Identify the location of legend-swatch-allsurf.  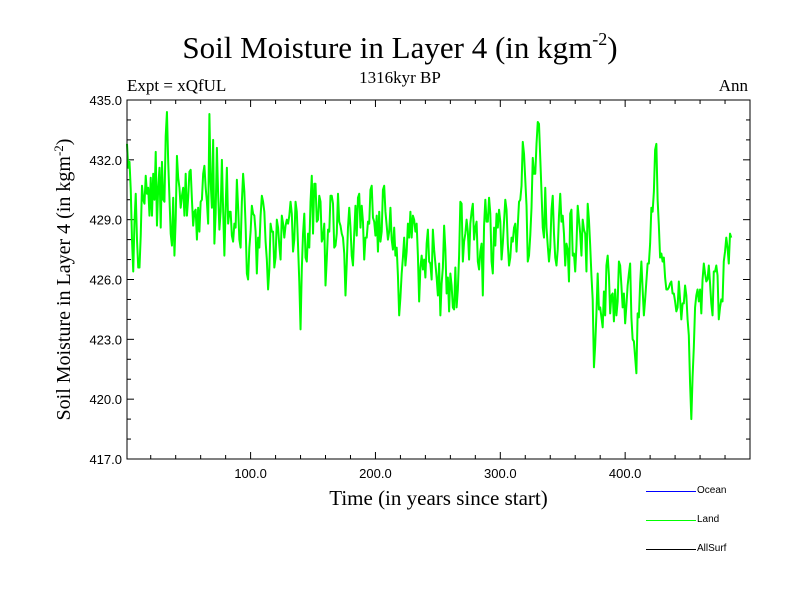
(671, 549).